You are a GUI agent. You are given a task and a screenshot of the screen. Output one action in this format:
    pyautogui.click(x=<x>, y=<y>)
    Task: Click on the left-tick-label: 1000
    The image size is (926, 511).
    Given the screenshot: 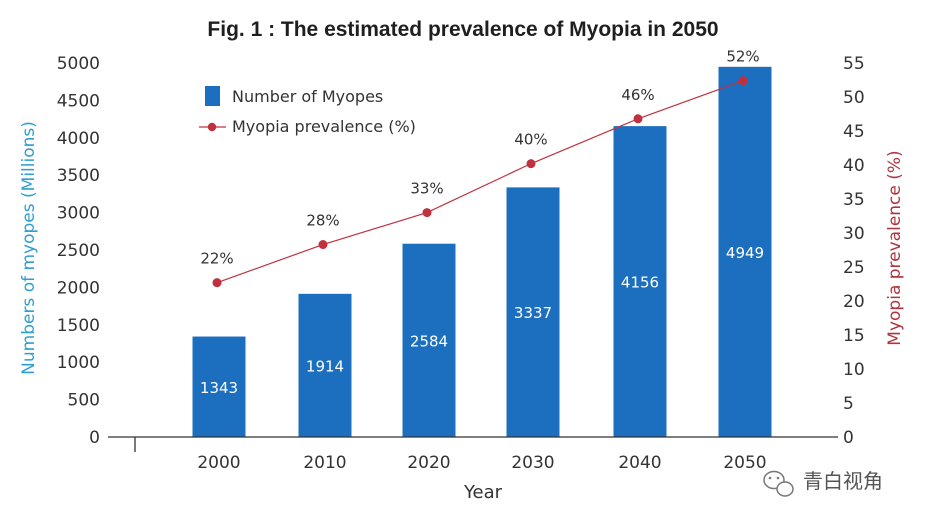 What is the action you would take?
    pyautogui.click(x=78, y=363)
    